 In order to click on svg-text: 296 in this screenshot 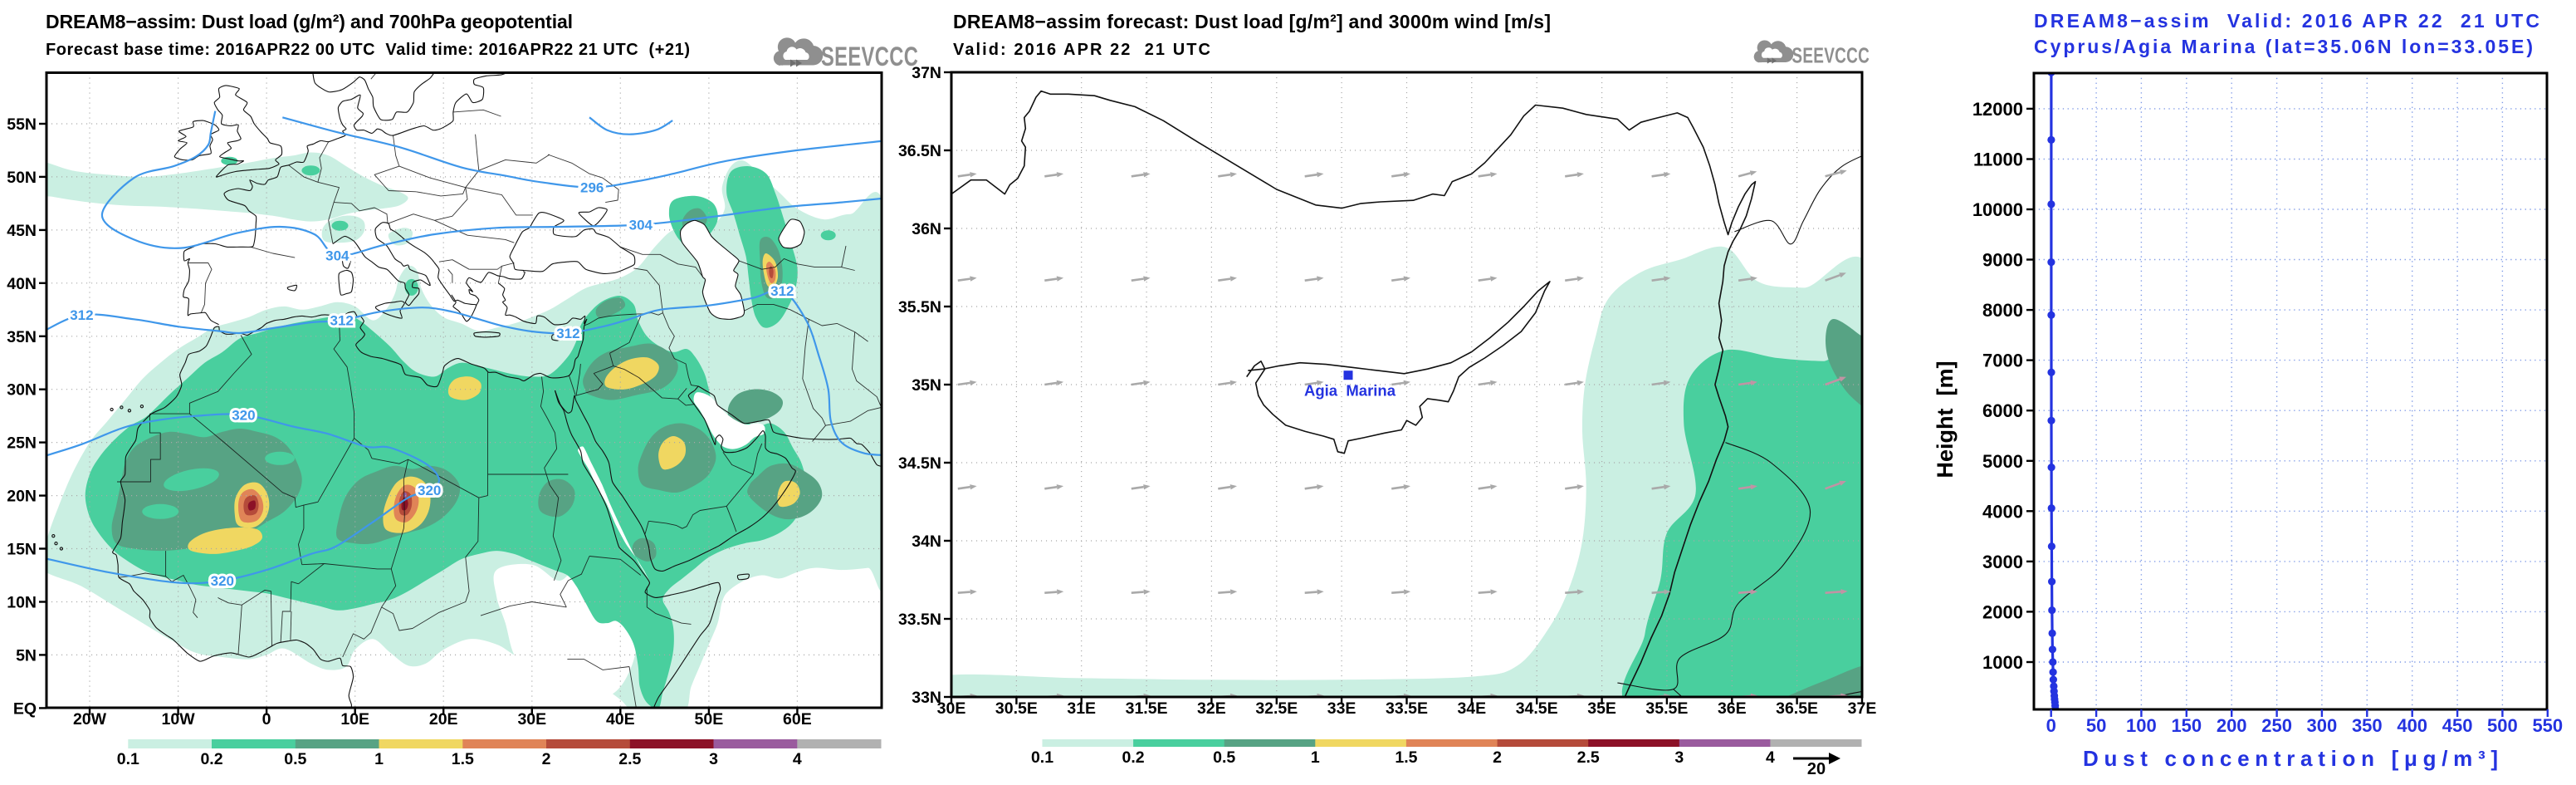, I will do `click(592, 188)`.